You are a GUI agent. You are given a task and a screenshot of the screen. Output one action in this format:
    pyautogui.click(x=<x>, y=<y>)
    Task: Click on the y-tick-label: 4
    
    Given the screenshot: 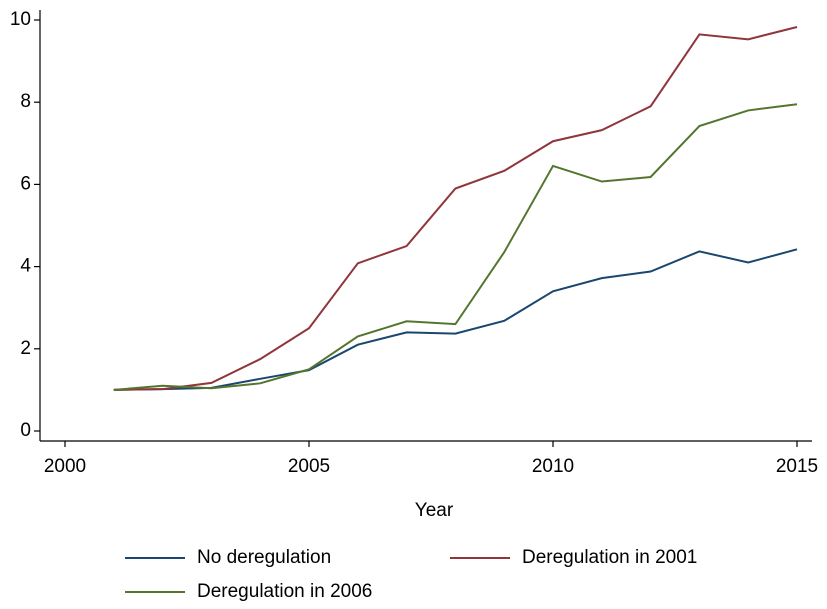 What is the action you would take?
    pyautogui.click(x=25, y=266)
    